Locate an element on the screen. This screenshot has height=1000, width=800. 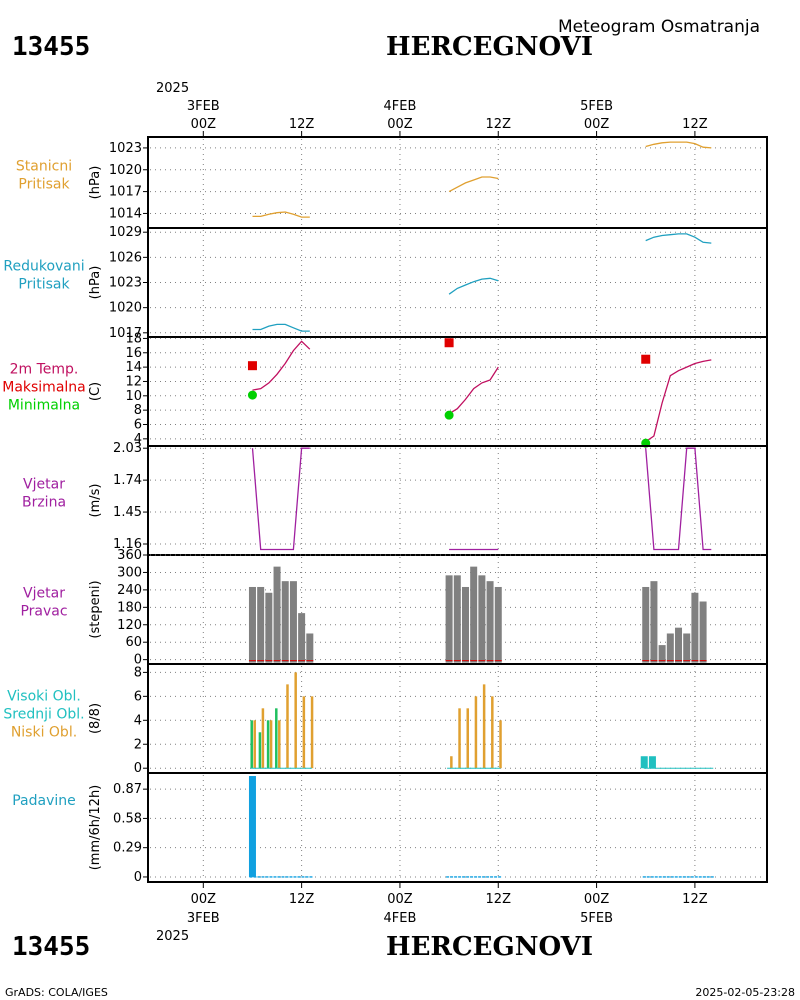
y-tick-label: 1.74 is located at coordinates (127, 480).